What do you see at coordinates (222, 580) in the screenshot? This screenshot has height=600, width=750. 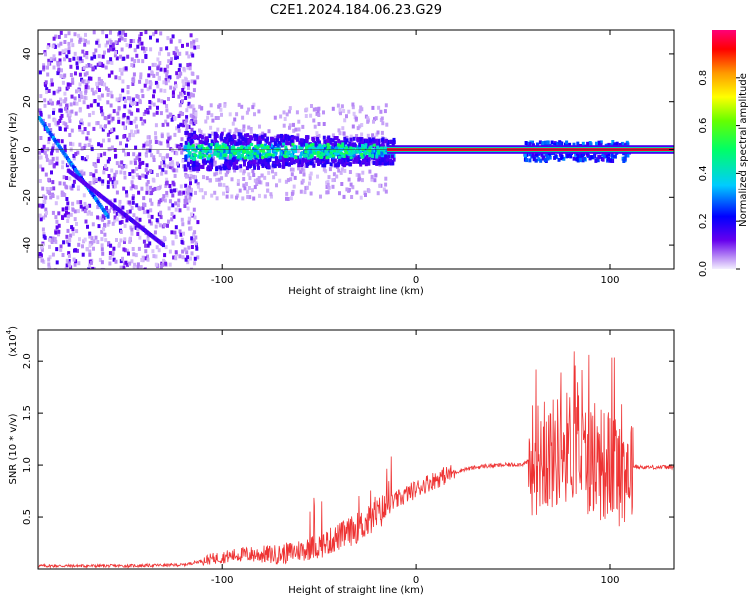 I see `x-tick-label: -100` at bounding box center [222, 580].